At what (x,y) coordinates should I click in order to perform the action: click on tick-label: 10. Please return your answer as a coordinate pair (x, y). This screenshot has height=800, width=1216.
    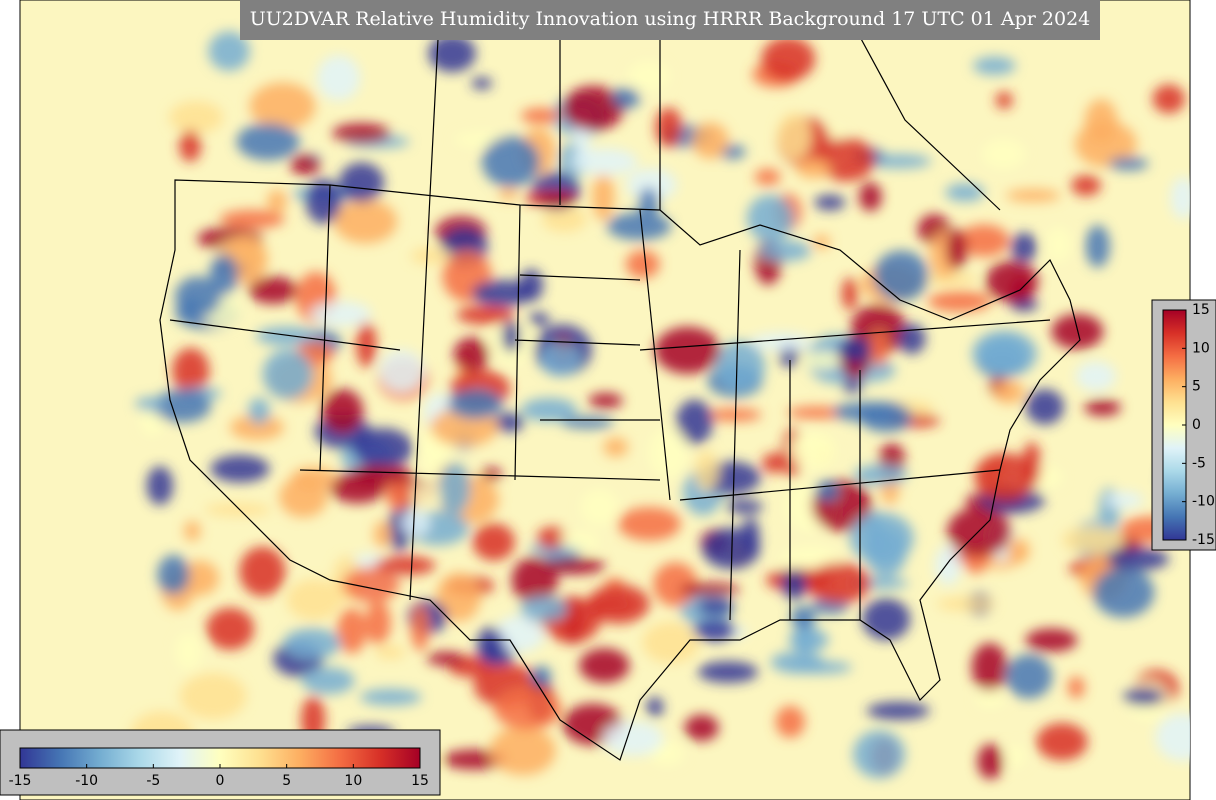
    Looking at the image, I should click on (1201, 348).